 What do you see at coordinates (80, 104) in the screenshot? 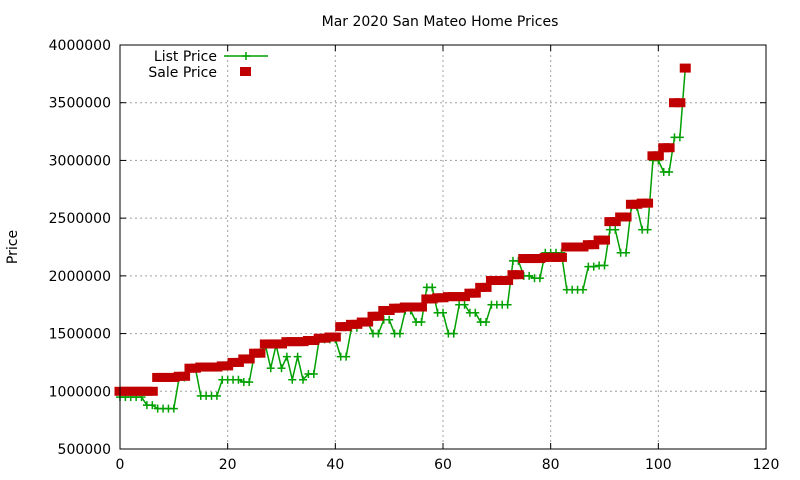
I see `y-tick-label: 3500000` at bounding box center [80, 104].